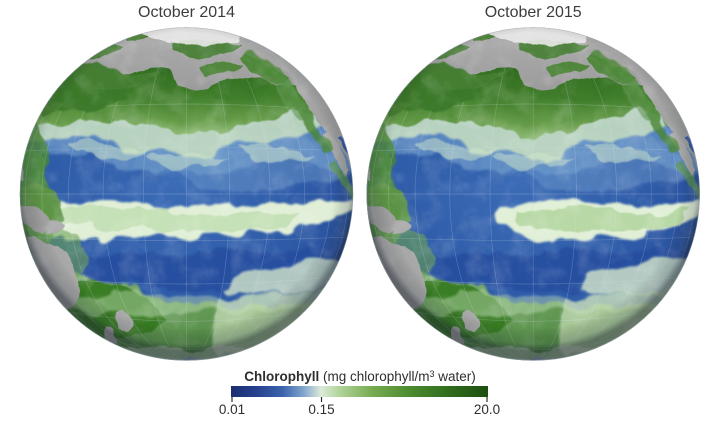 This screenshot has width=720, height=428. I want to click on svg-text: October 2015, so click(533, 12).